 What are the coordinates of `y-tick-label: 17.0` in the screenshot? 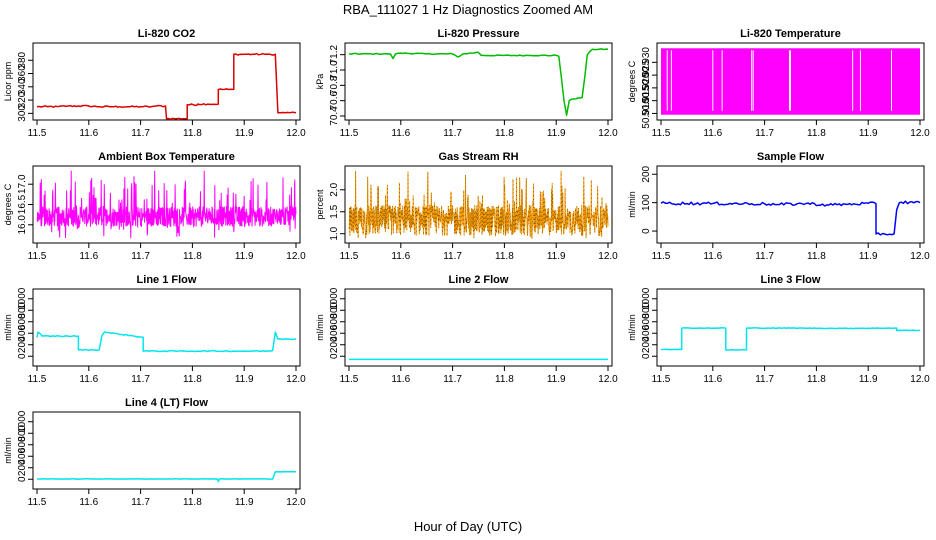 It's located at (22, 184).